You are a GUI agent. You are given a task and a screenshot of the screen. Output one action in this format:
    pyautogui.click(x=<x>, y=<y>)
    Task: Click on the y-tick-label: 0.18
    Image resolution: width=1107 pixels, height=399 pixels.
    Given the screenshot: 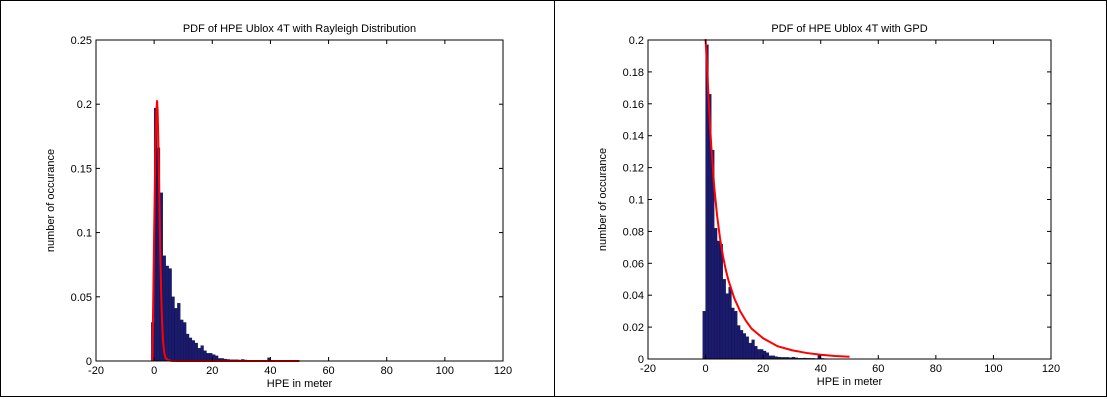 What is the action you would take?
    pyautogui.click(x=633, y=73)
    